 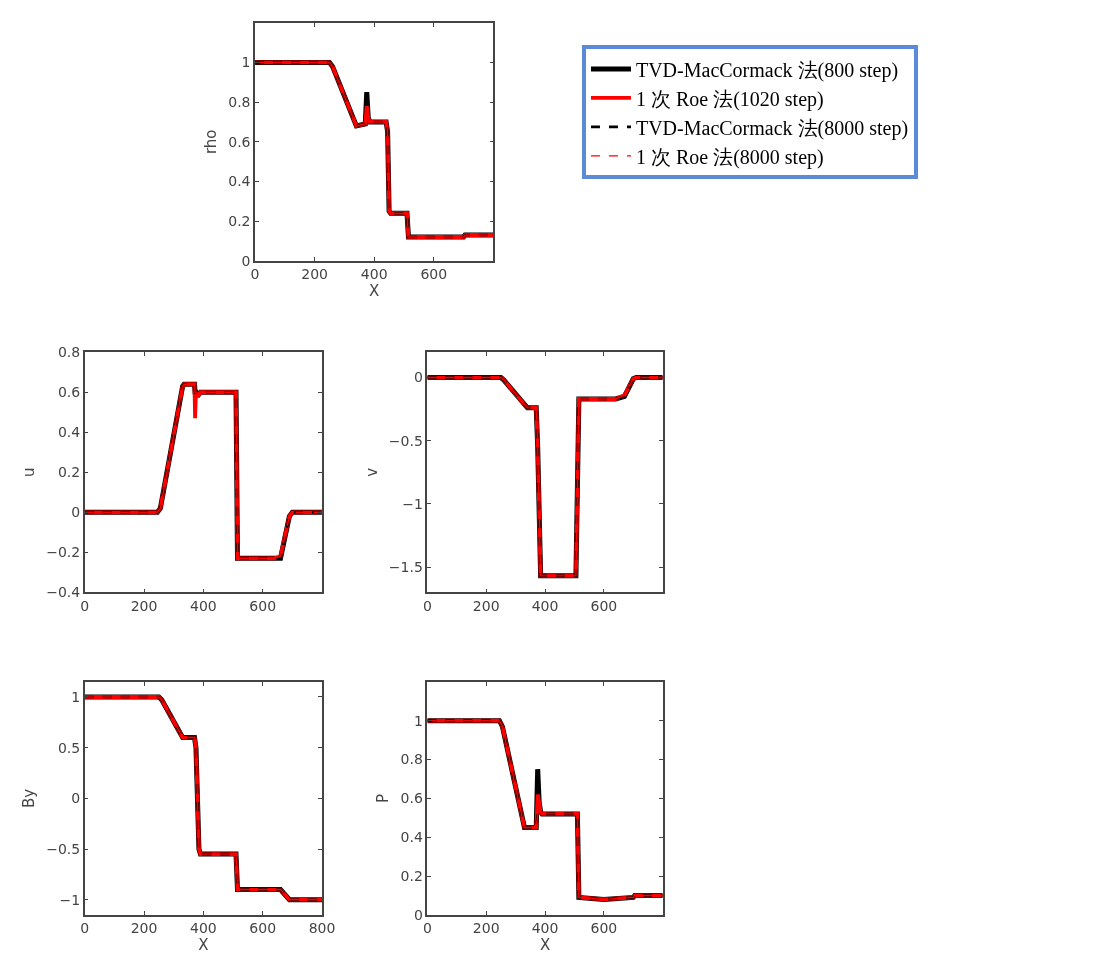 What do you see at coordinates (28, 798) in the screenshot?
I see `y-axis-title: By` at bounding box center [28, 798].